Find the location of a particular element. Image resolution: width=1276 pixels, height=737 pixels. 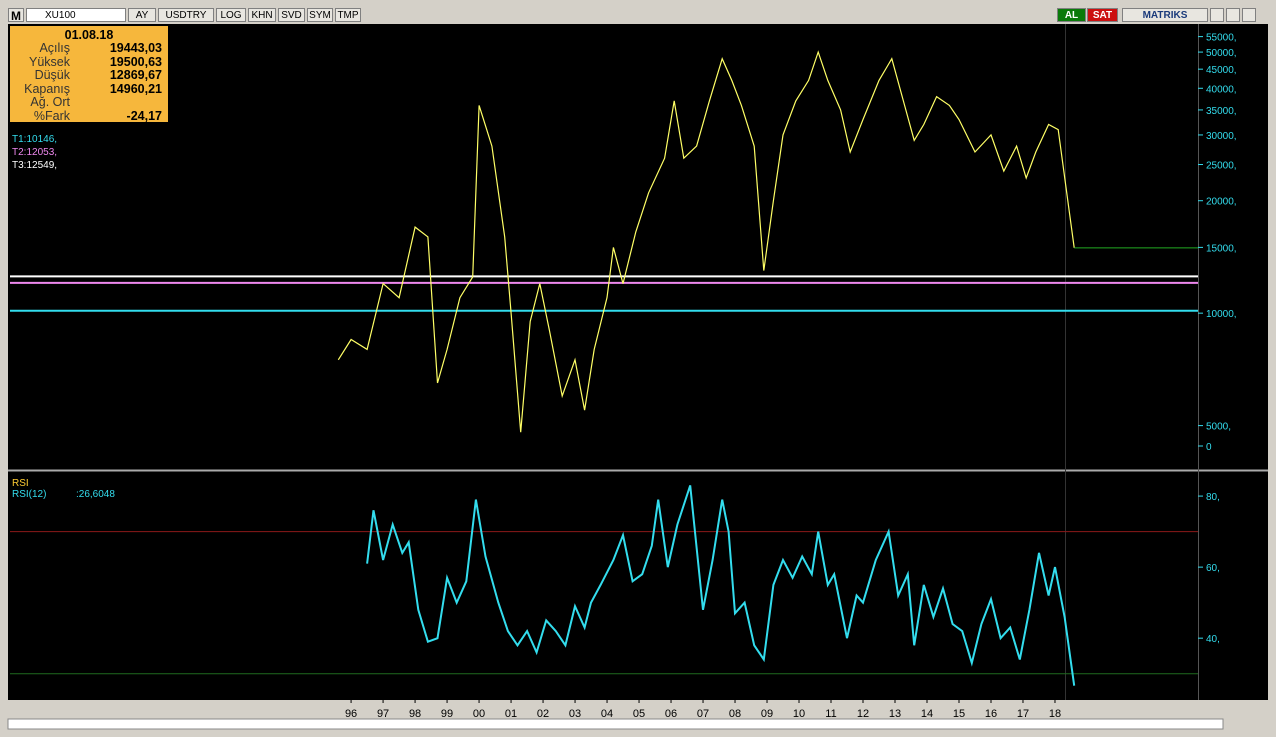

info-row: Ağ. Ort is located at coordinates (89, 102).